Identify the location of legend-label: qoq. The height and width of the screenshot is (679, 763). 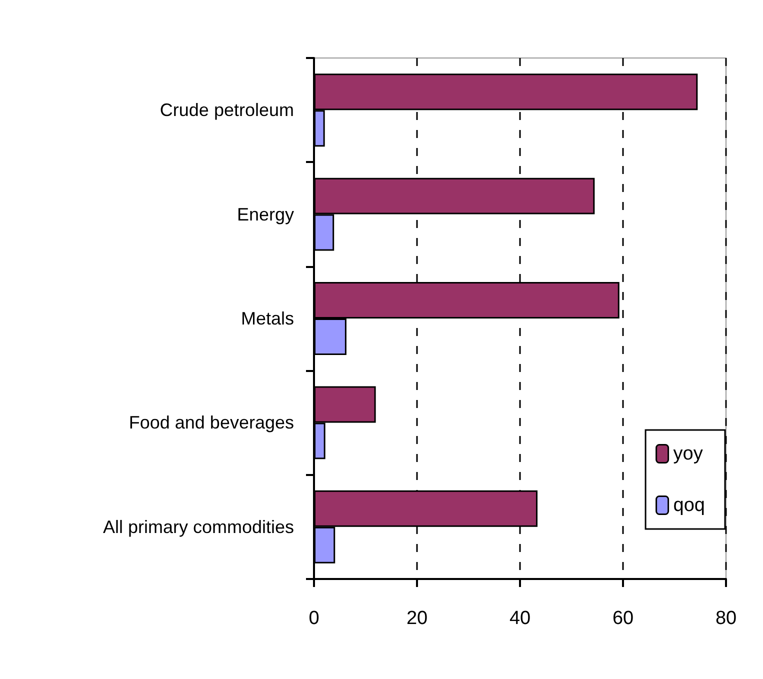
(689, 505).